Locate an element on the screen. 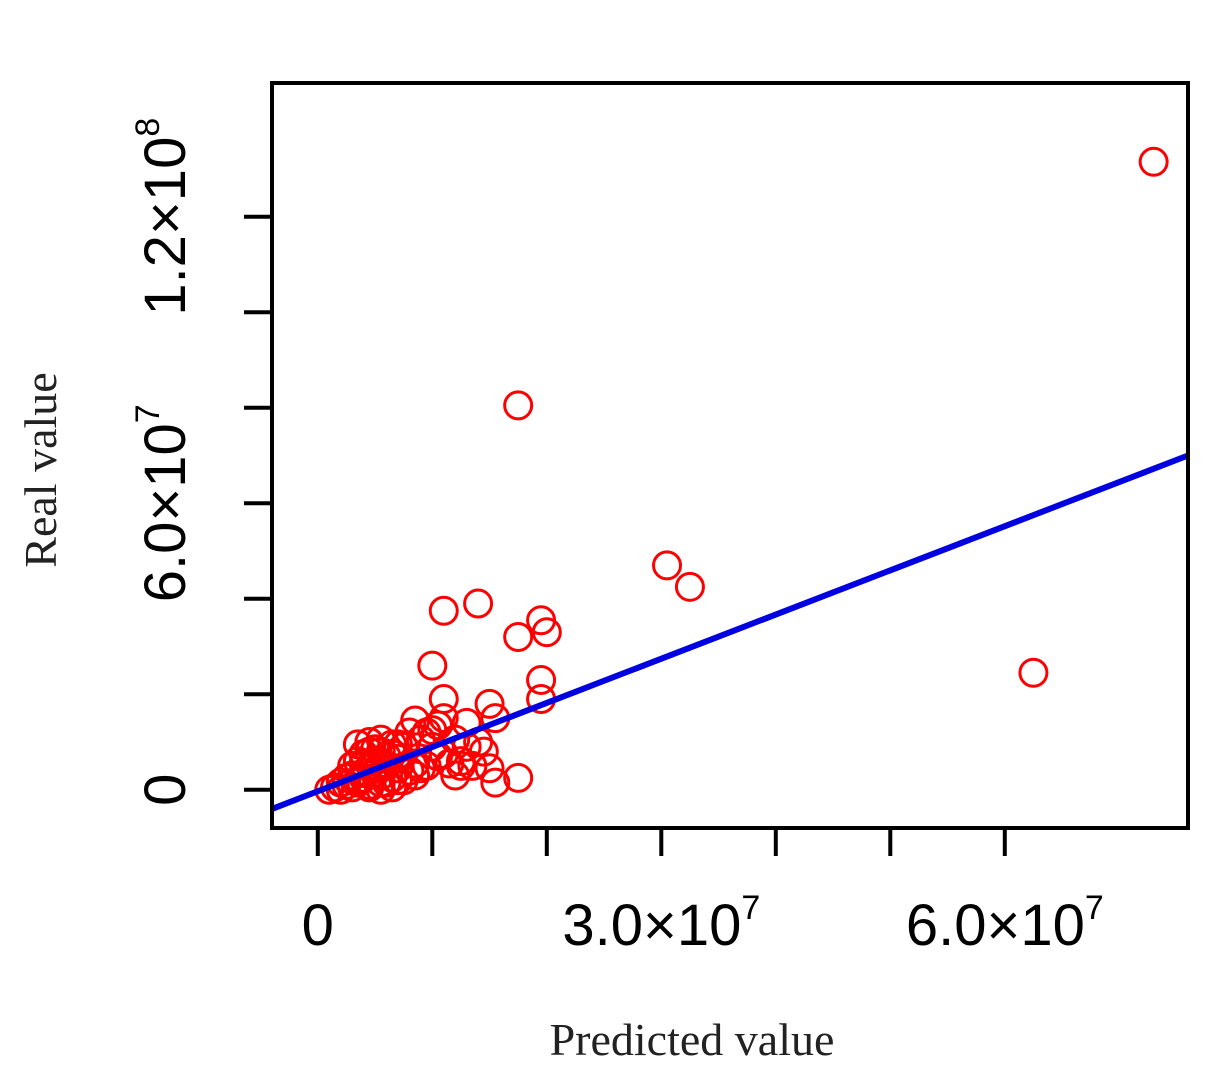 The height and width of the screenshot is (1079, 1213). x-axis-label: Predicted value is located at coordinates (692, 1039).